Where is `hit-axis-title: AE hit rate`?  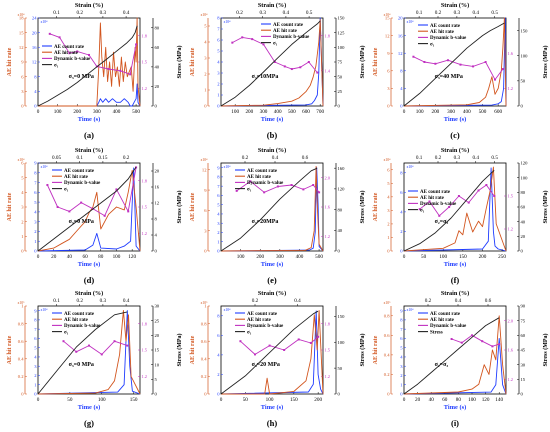
hit-axis-title: AE hit rate is located at coordinates (376, 206).